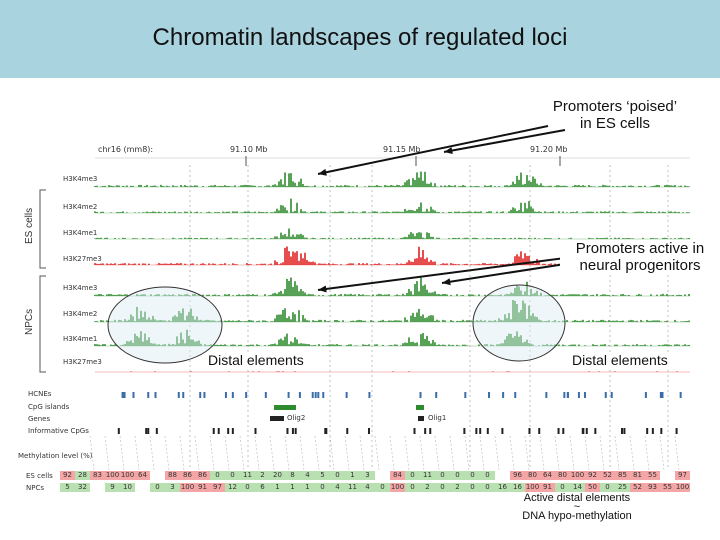  What do you see at coordinates (402, 149) in the screenshot?
I see `tick-label-2: 91.15 Mb` at bounding box center [402, 149].